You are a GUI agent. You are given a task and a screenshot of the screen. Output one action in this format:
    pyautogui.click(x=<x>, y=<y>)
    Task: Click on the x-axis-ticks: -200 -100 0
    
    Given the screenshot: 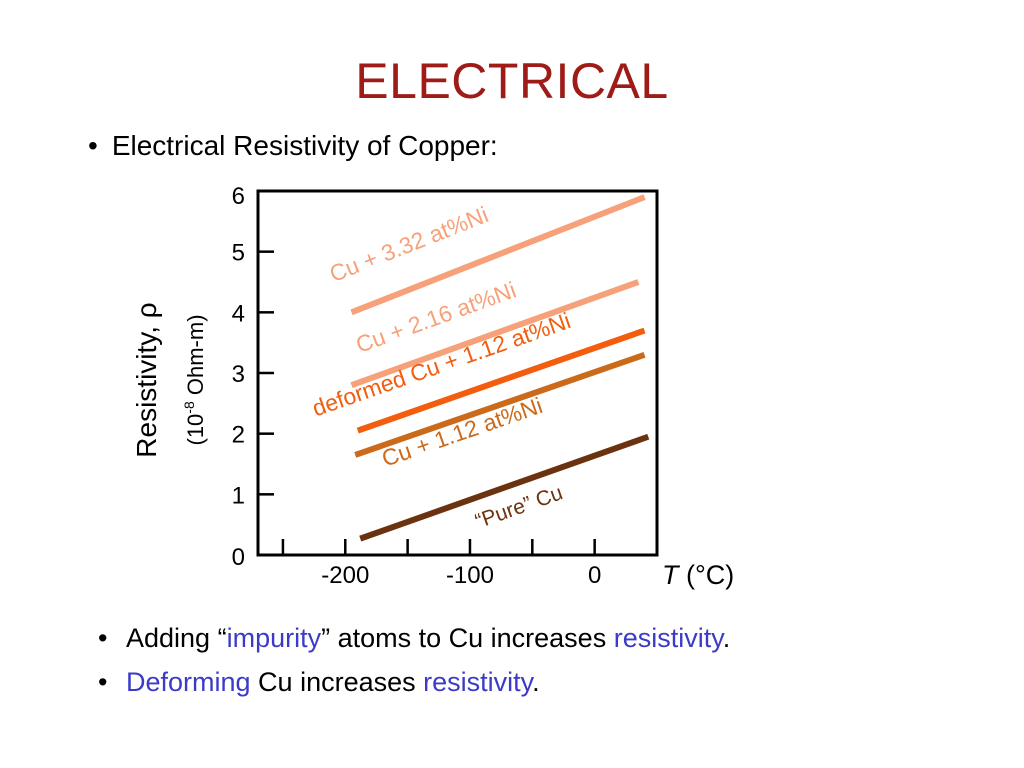 What is the action you would take?
    pyautogui.click(x=470, y=564)
    